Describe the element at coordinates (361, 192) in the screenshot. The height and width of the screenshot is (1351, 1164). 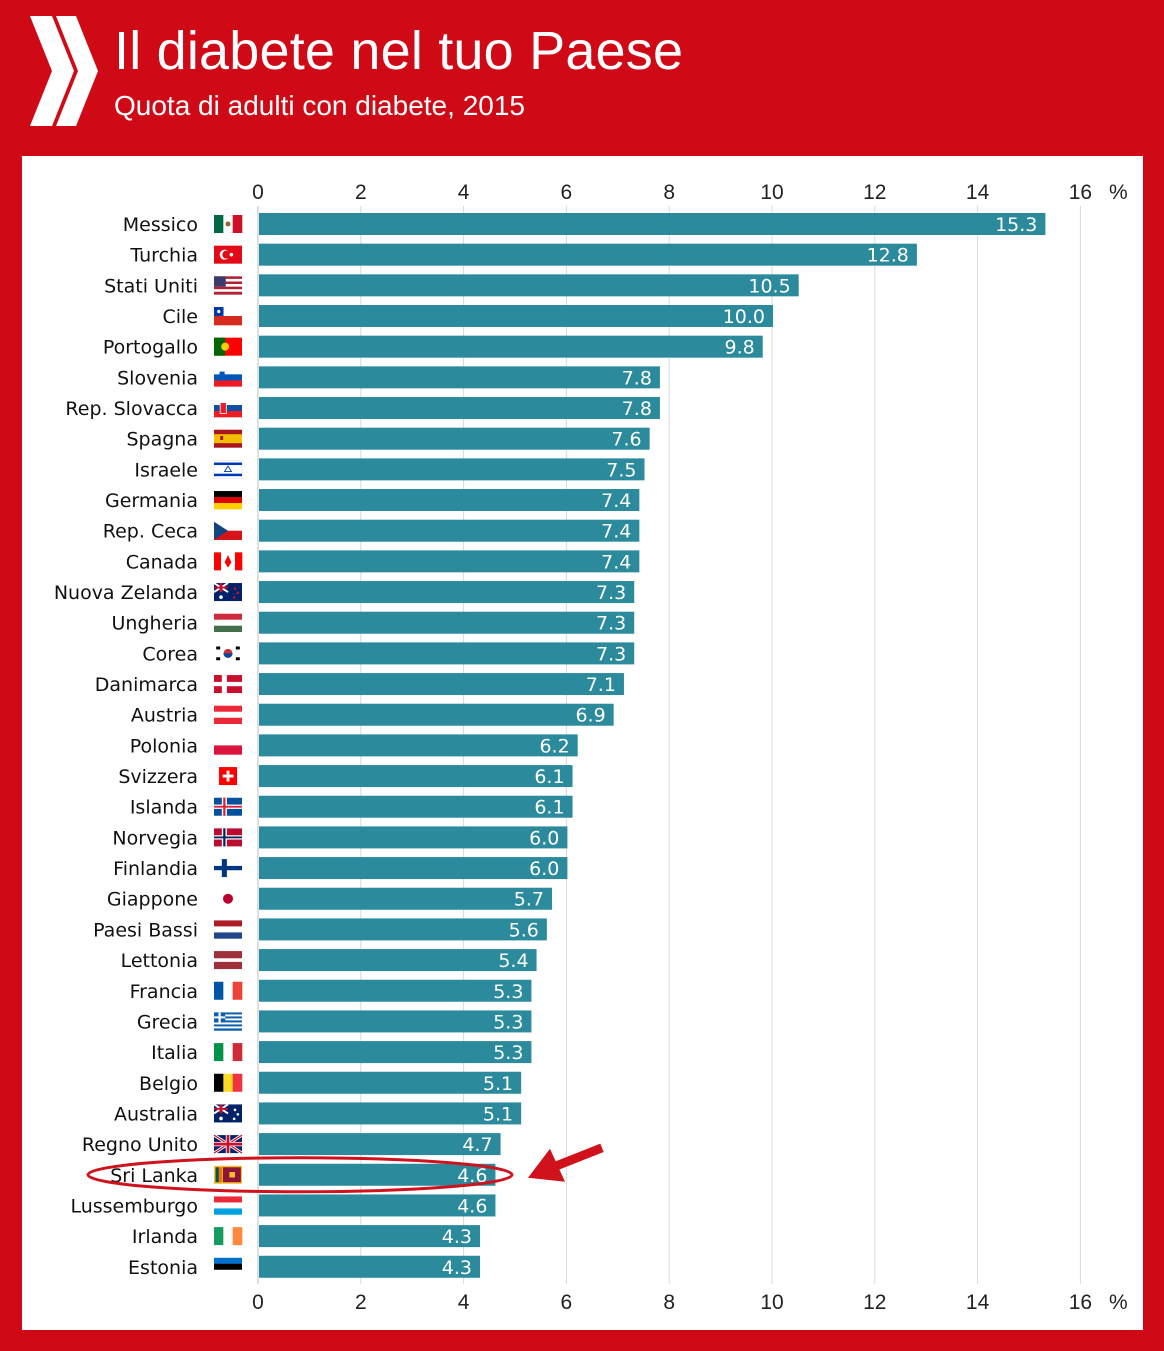
I see `top-tick-label: 2` at that location.